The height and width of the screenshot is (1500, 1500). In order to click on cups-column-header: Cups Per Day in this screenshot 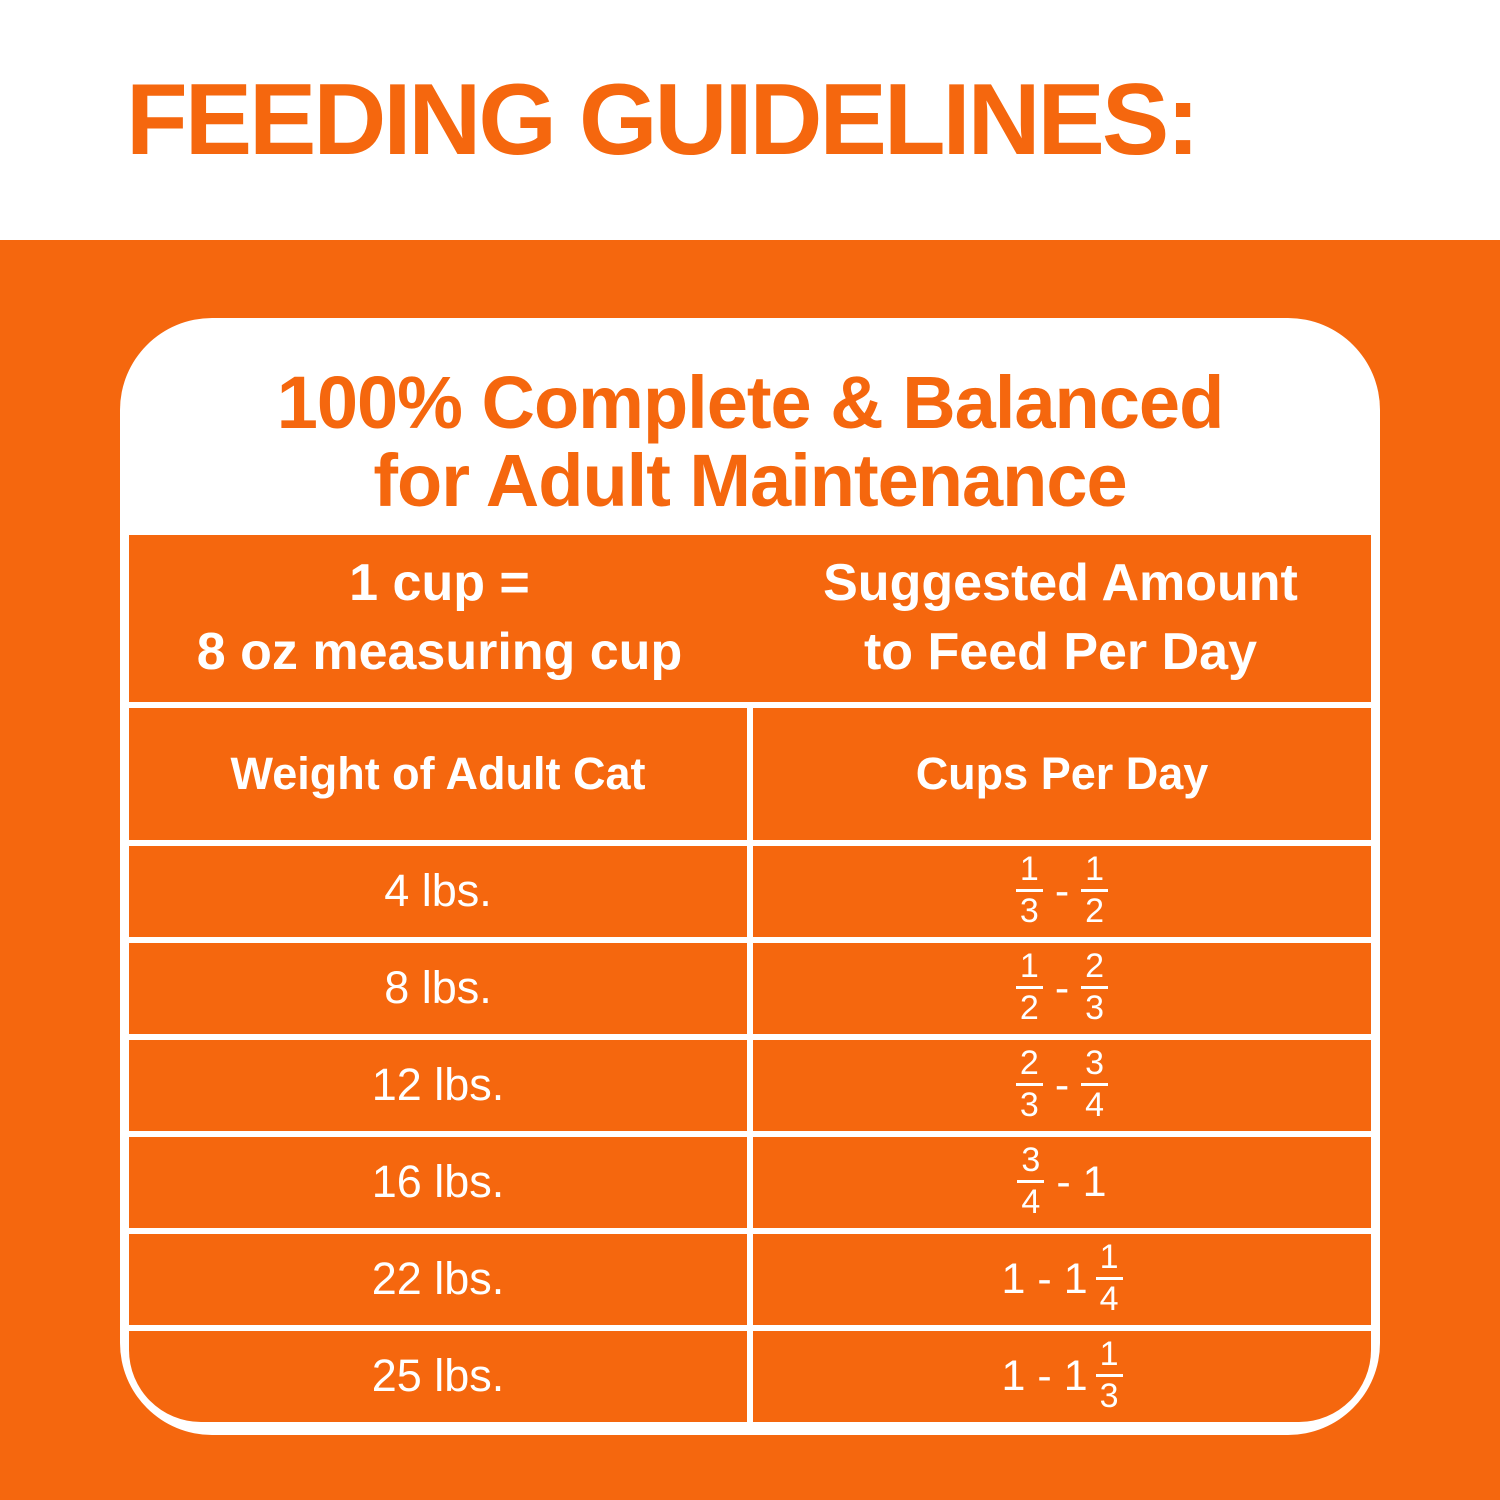, I will do `click(1062, 773)`.